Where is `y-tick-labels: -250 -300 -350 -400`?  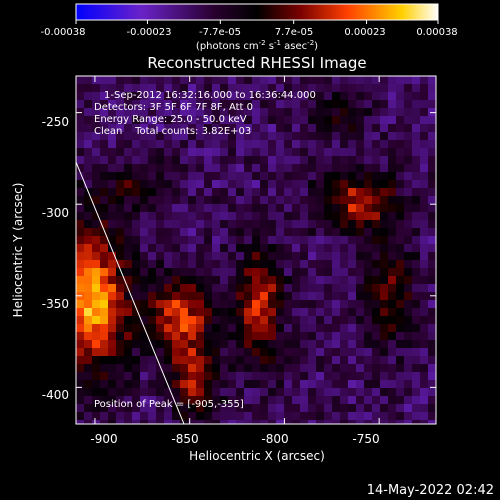 y-tick-labels: -250 -300 -350 -400 is located at coordinates (55, 258).